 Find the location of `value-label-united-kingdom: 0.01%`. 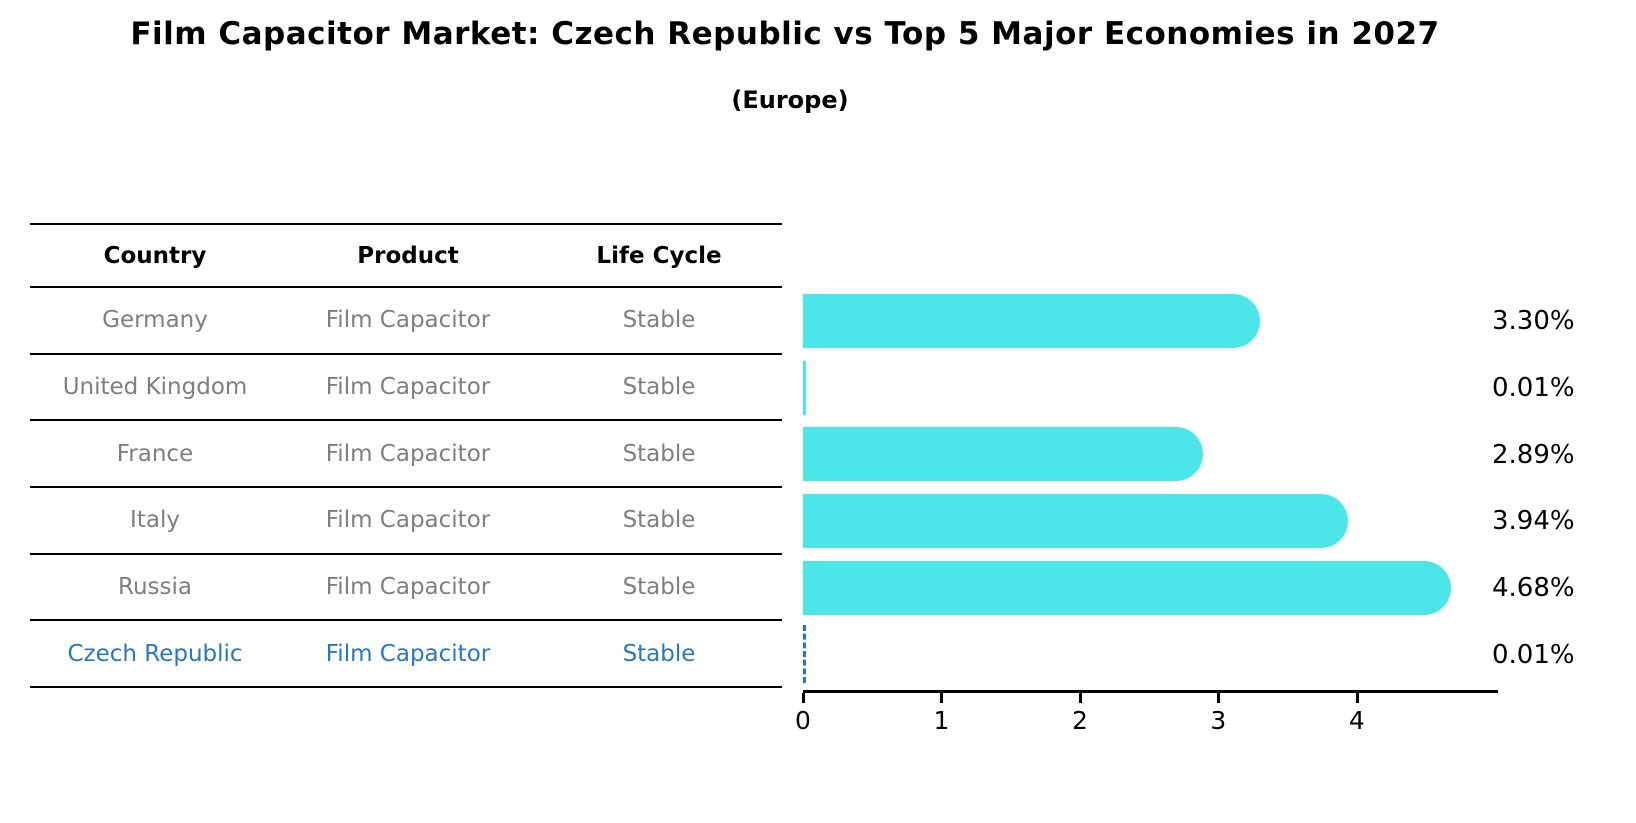

value-label-united-kingdom: 0.01% is located at coordinates (1533, 388).